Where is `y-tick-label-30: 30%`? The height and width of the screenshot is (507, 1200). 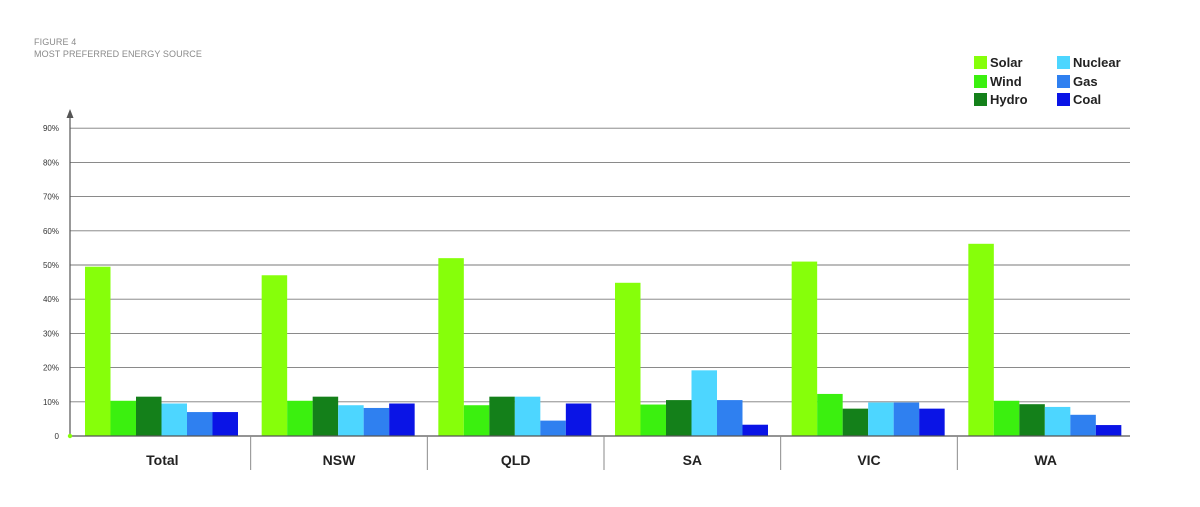 y-tick-label-30: 30% is located at coordinates (51, 333).